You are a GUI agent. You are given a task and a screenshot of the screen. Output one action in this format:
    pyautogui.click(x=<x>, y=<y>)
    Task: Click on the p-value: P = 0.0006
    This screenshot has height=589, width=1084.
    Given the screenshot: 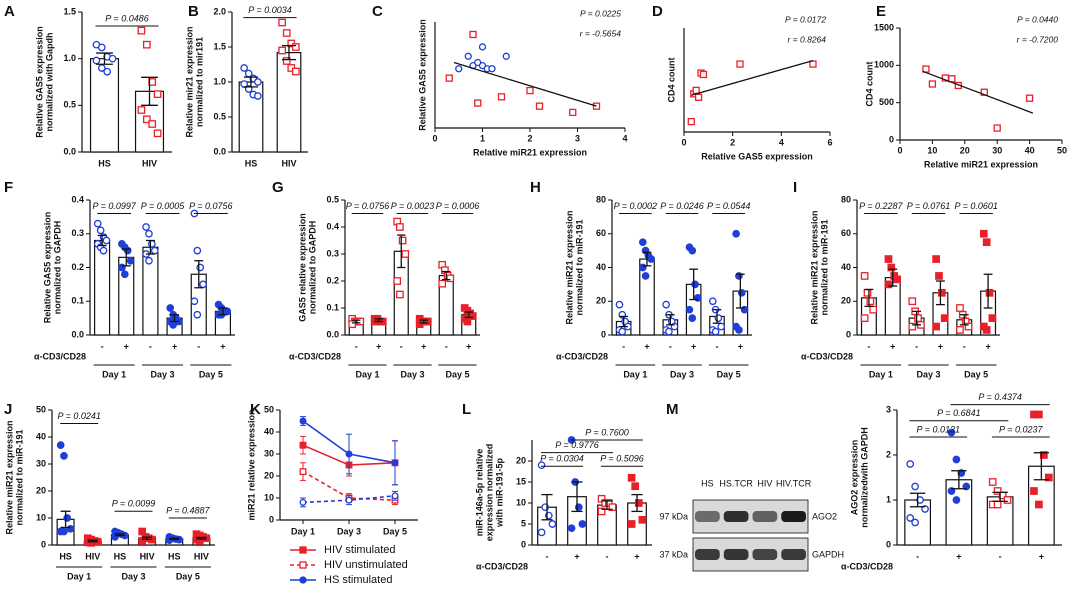 What is the action you would take?
    pyautogui.click(x=457, y=206)
    